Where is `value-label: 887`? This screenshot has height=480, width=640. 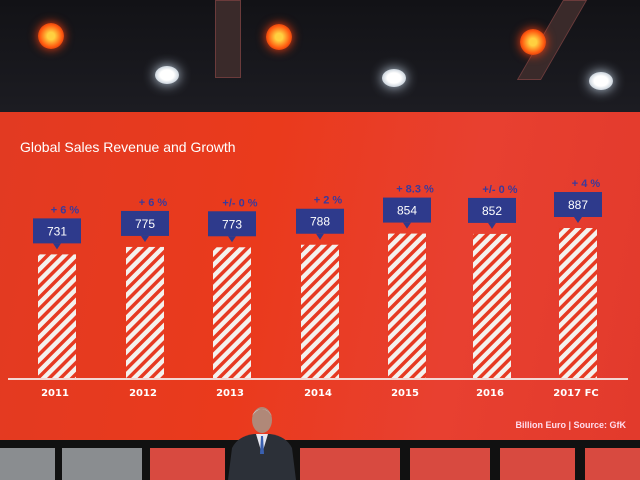 value-label: 887 is located at coordinates (578, 205).